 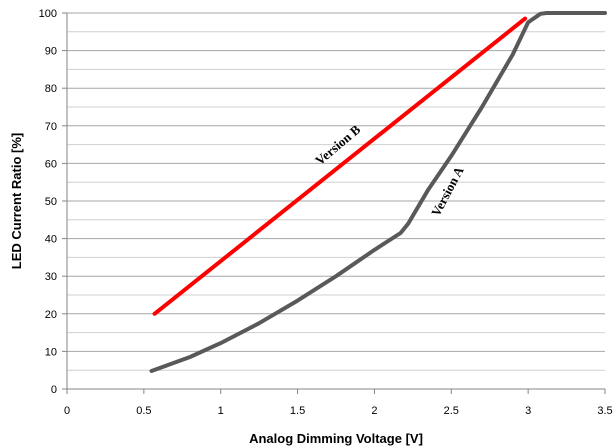 What do you see at coordinates (51, 127) in the screenshot?
I see `y-tick-label: 70` at bounding box center [51, 127].